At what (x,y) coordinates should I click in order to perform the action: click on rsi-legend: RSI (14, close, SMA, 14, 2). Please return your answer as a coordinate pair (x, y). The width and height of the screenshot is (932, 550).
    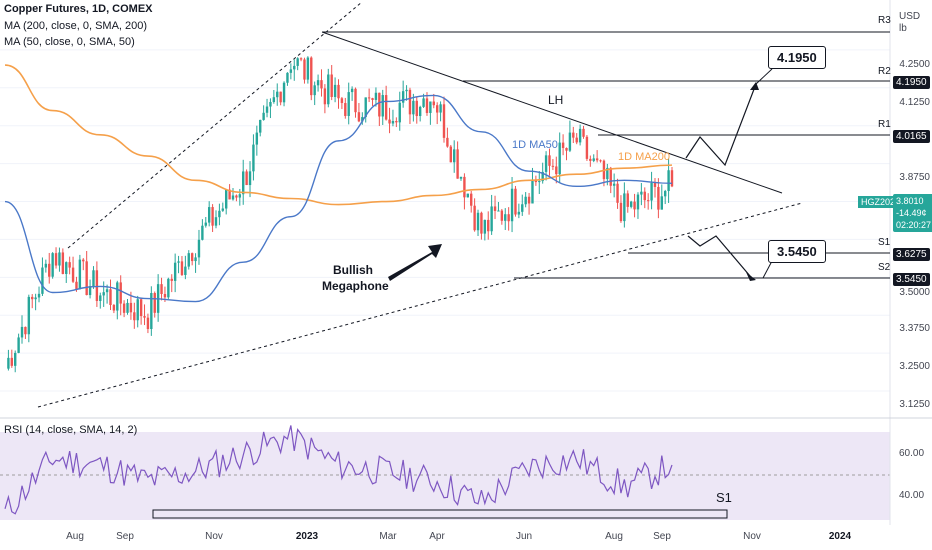
    Looking at the image, I should click on (71, 430).